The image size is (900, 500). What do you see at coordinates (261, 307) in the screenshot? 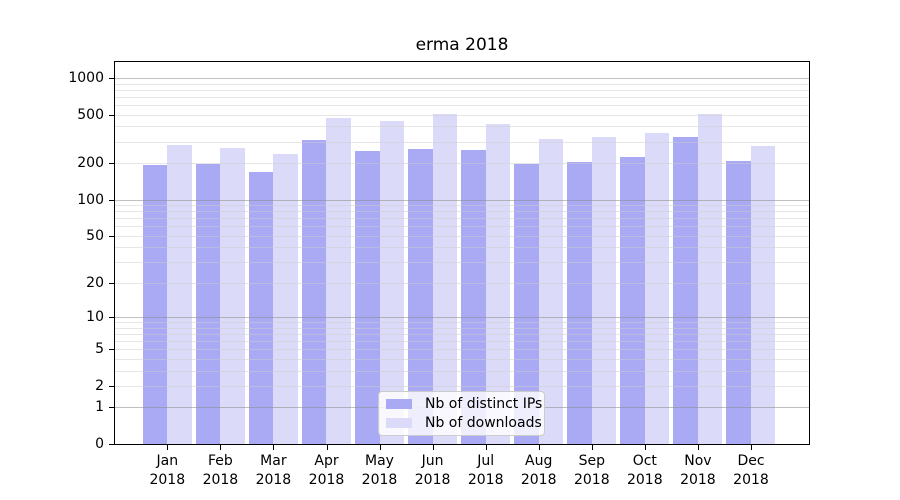
I see `bar-nb-of-distinct-ips-mar` at bounding box center [261, 307].